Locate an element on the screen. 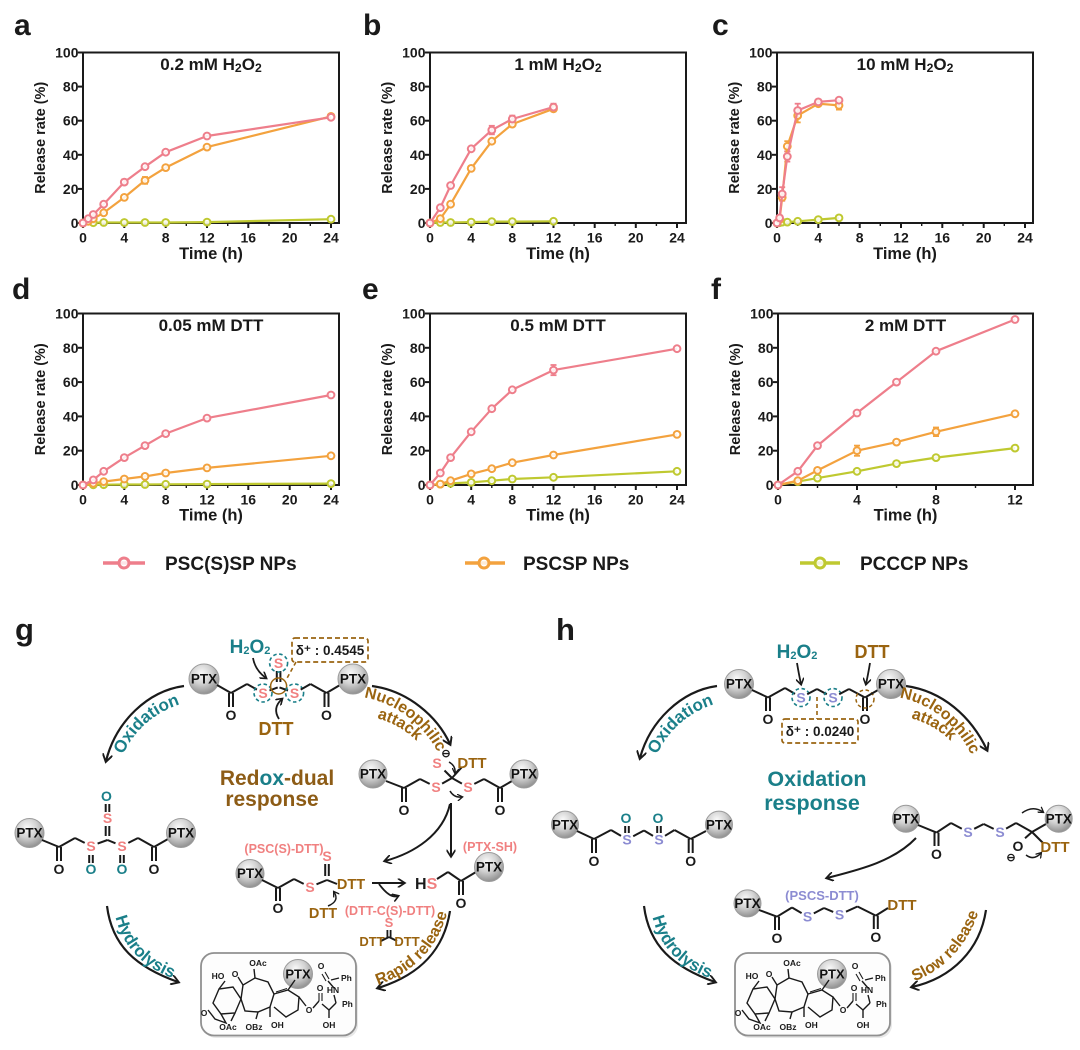  svg-text: OH is located at coordinates (811, 1025).